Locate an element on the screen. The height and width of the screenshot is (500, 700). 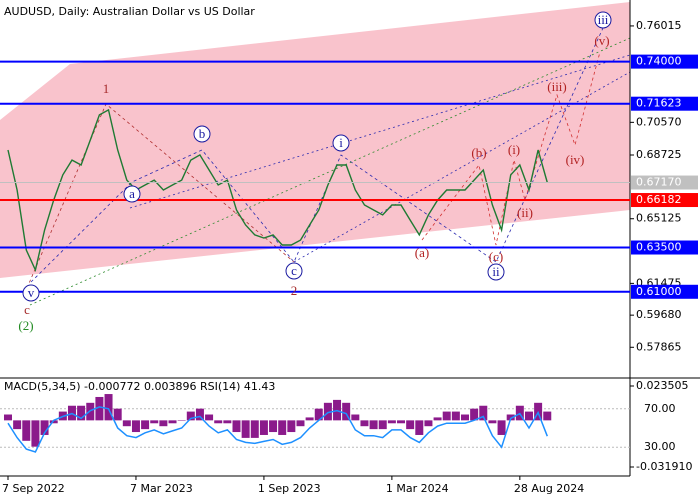
wave-line is located at coordinates (511, 148).